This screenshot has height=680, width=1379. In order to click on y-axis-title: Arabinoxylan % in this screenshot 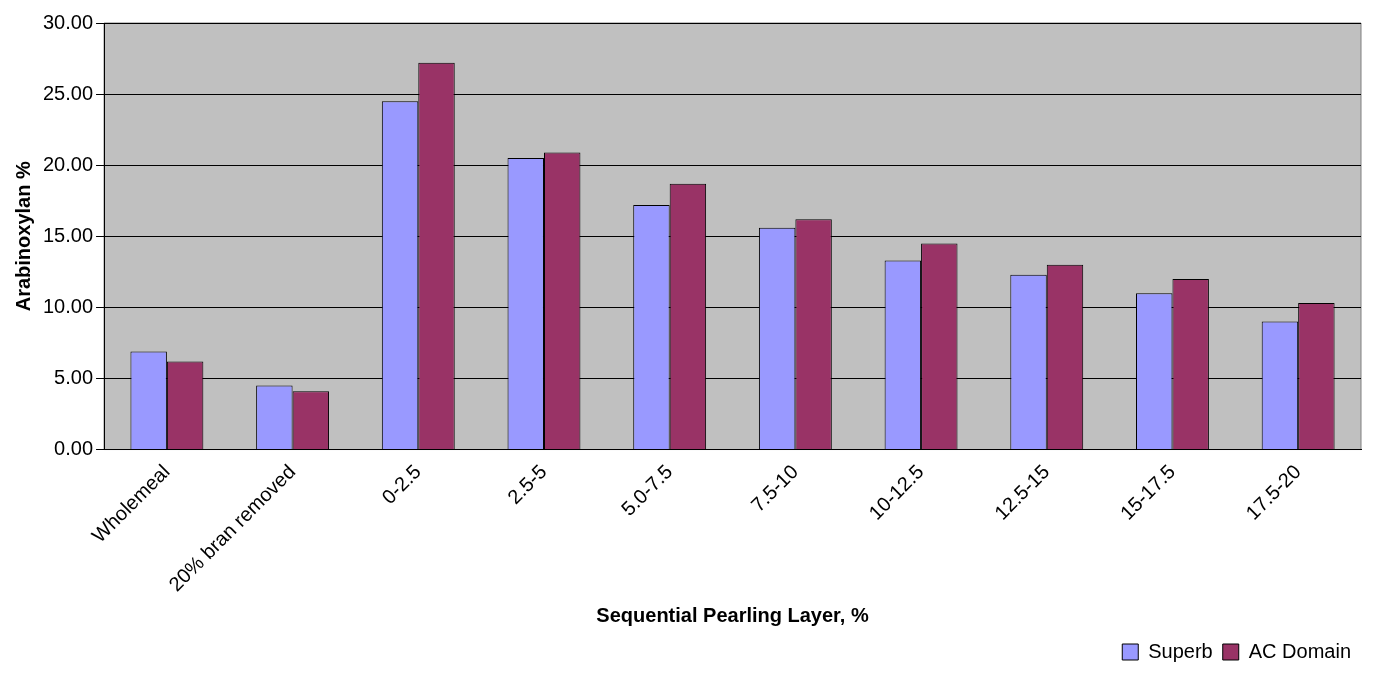, I will do `click(22, 236)`.